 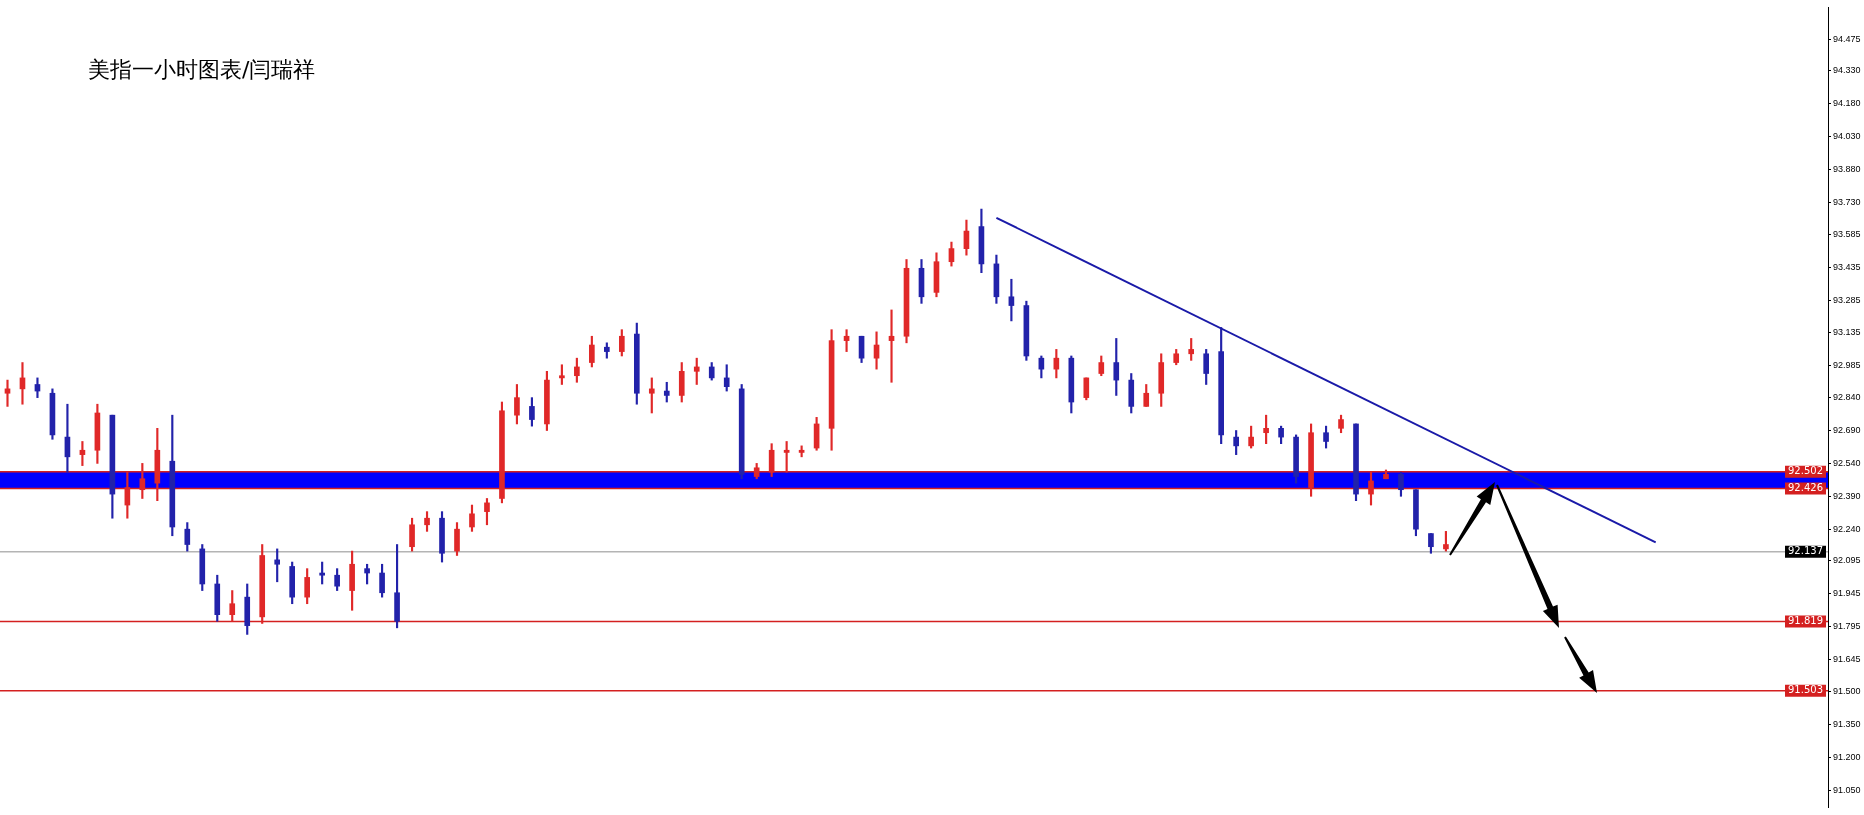 What do you see at coordinates (1847, 103) in the screenshot?
I see `y-tick-label: 94.180` at bounding box center [1847, 103].